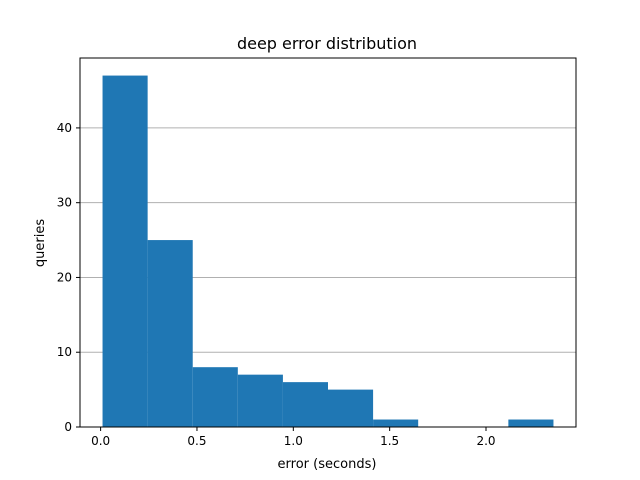 The image size is (640, 480). What do you see at coordinates (64, 128) in the screenshot?
I see `y-tick-label-4: 40` at bounding box center [64, 128].